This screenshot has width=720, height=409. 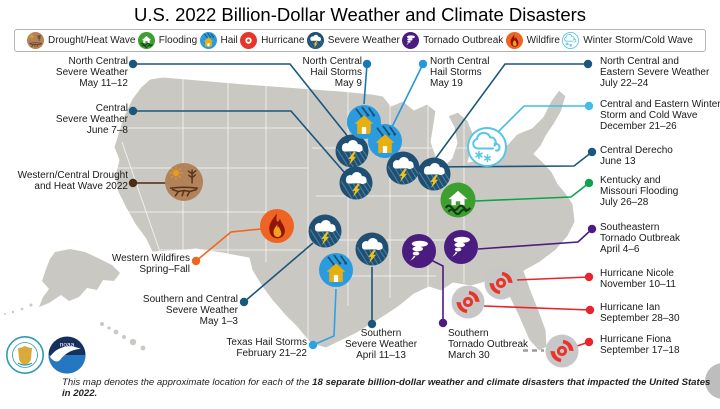 I want to click on legend-item-fire: Wildfire, so click(x=533, y=40).